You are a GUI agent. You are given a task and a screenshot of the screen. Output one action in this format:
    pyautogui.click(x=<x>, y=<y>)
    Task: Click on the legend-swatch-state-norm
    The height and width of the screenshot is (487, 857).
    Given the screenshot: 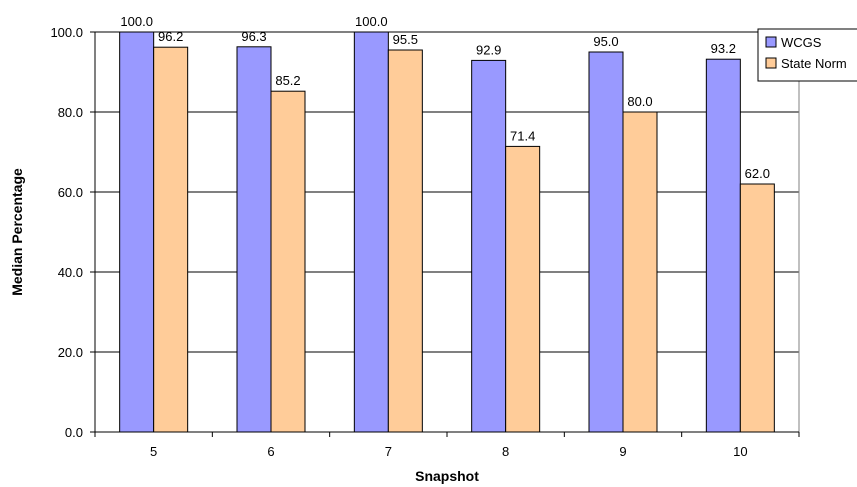 What is the action you would take?
    pyautogui.click(x=771, y=63)
    